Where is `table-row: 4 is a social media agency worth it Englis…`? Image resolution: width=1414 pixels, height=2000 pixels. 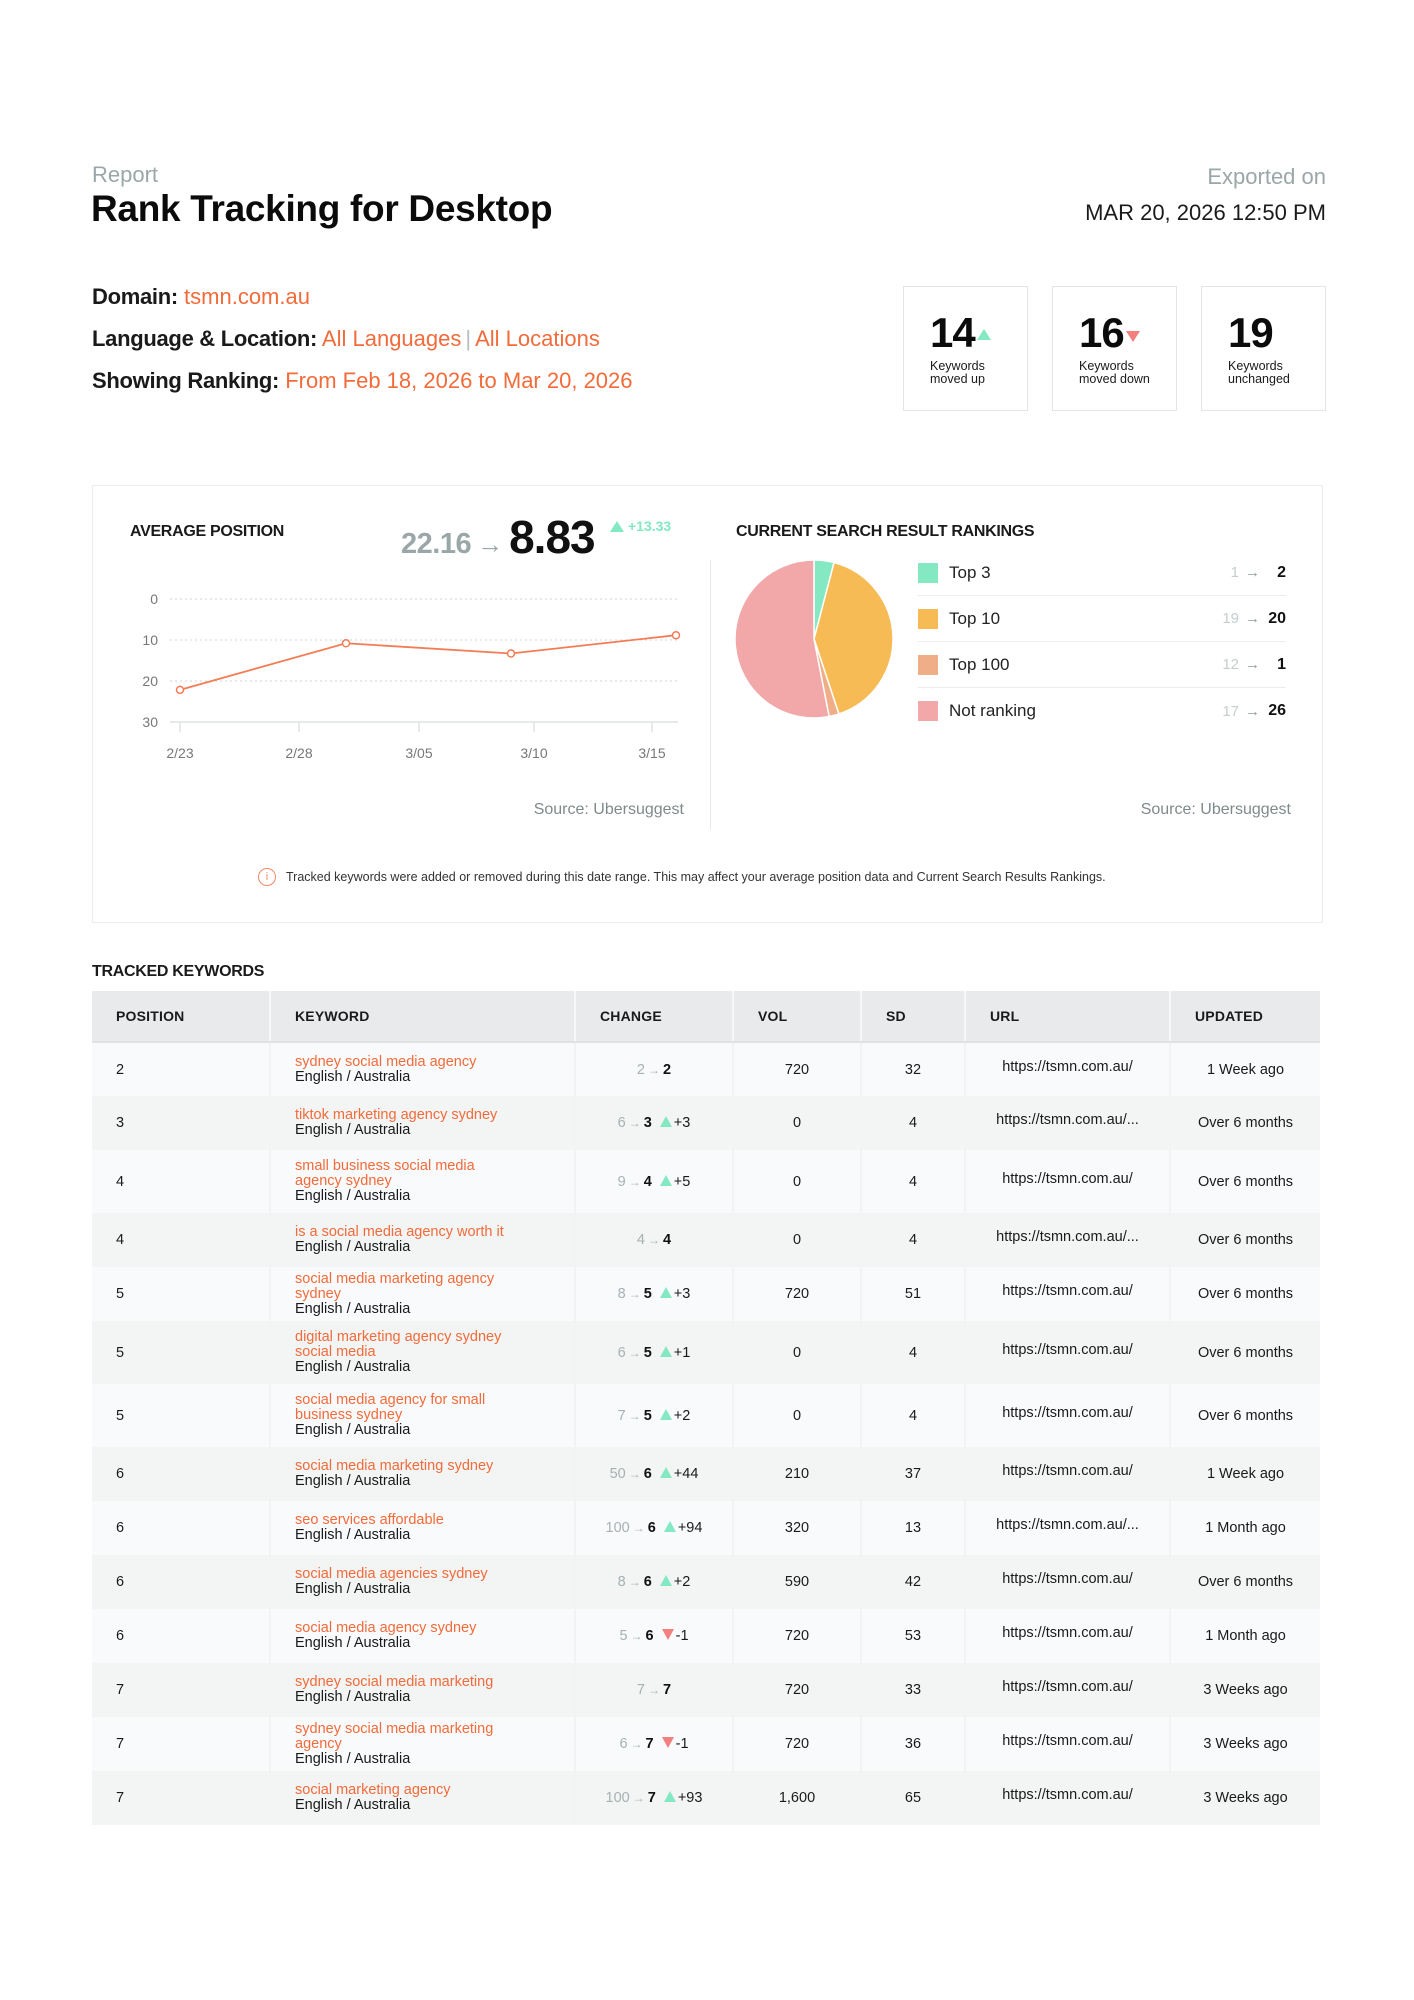
table-row: 4 is a social media agency worth it Englis… is located at coordinates (706, 1240).